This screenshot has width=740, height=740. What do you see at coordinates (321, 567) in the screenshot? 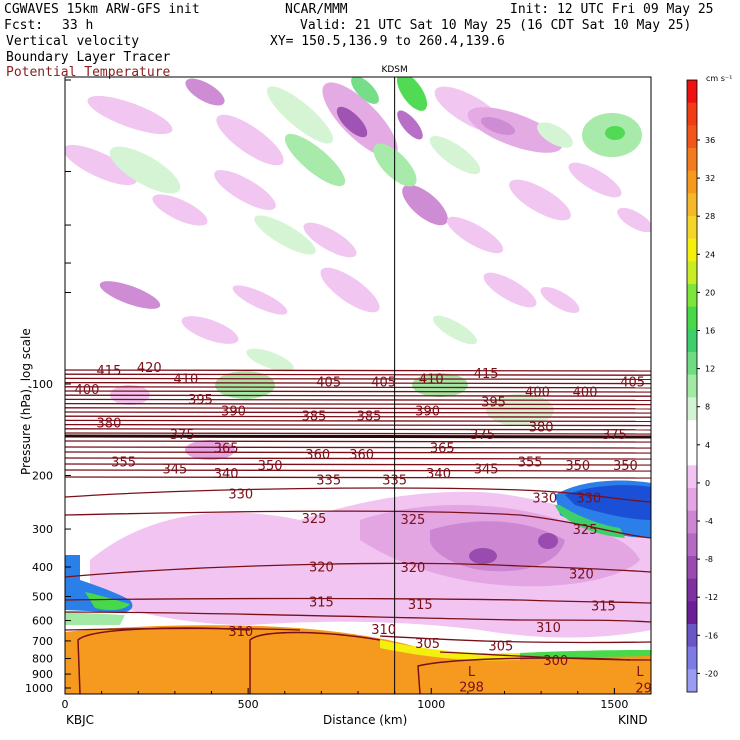
I see `contour-label: 320` at bounding box center [321, 567].